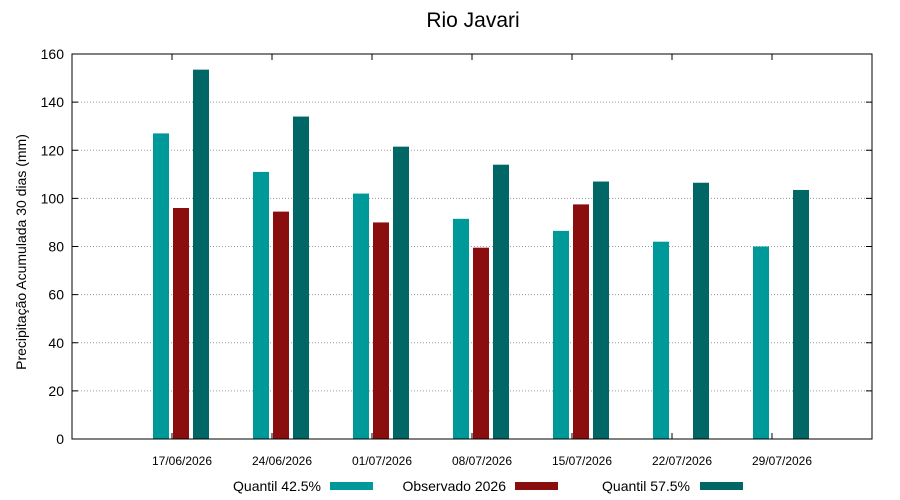  I want to click on x-tick-label: 15/07/2026, so click(582, 461).